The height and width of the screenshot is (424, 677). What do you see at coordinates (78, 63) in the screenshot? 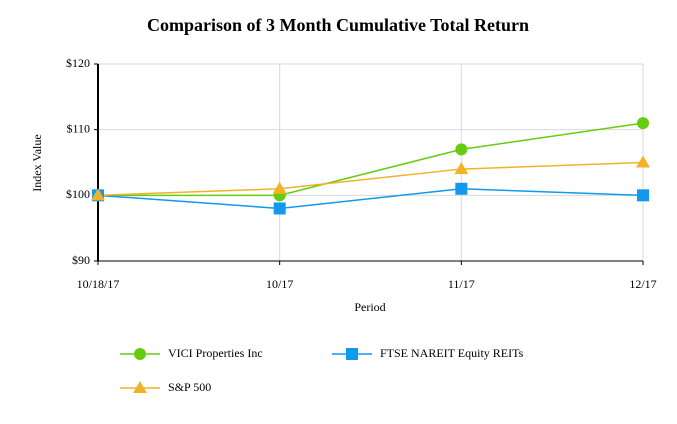
I see `y-tick-label: $120` at bounding box center [78, 63].